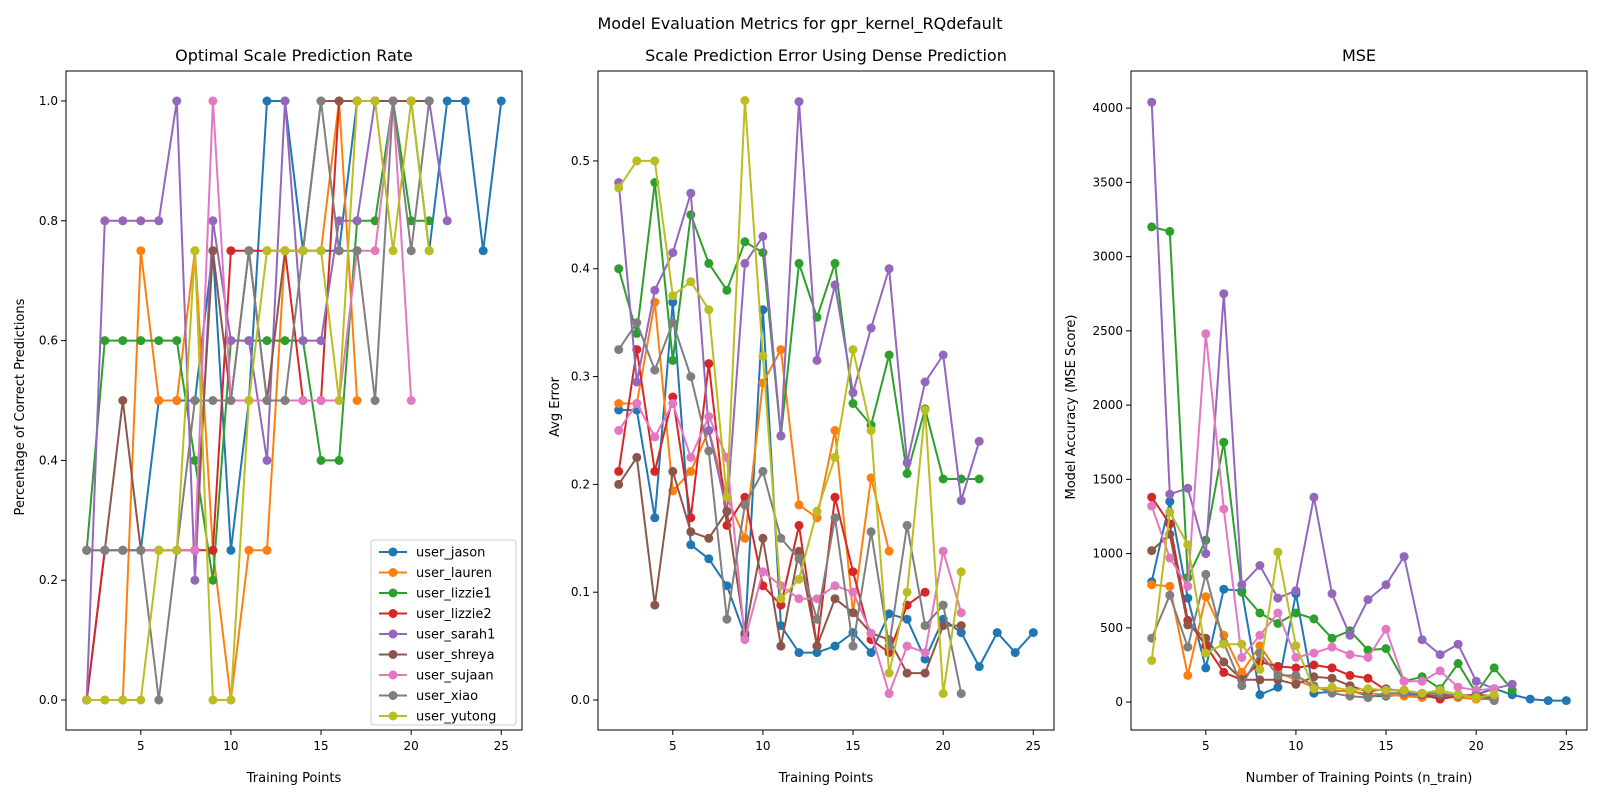 This screenshot has height=800, width=1600. Describe the element at coordinates (432, 553) in the screenshot. I see `legend-item-user_jason: user_jason` at that location.